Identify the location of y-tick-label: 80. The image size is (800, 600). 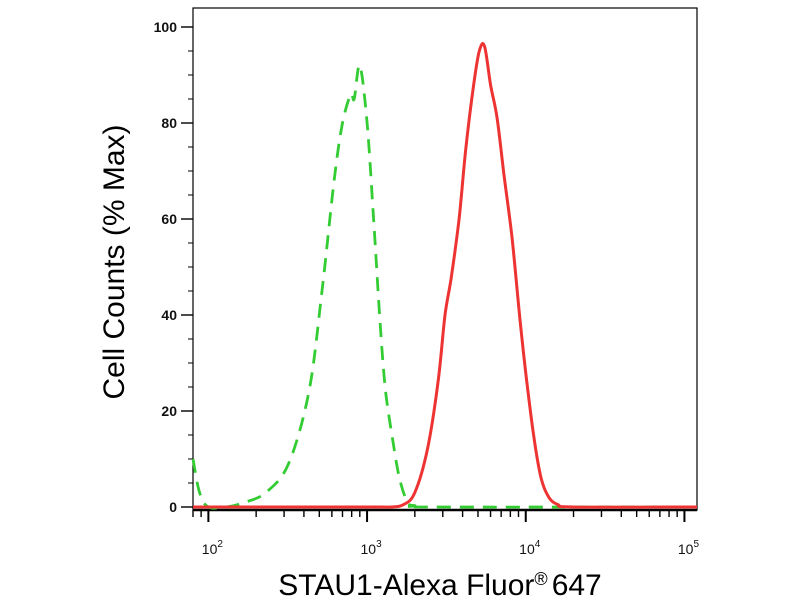
(169, 123).